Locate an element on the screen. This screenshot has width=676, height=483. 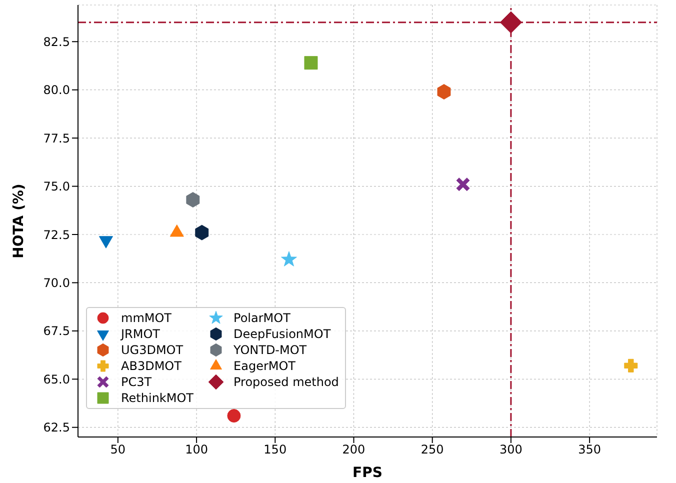
legend-label: JRMOT is located at coordinates (140, 334).